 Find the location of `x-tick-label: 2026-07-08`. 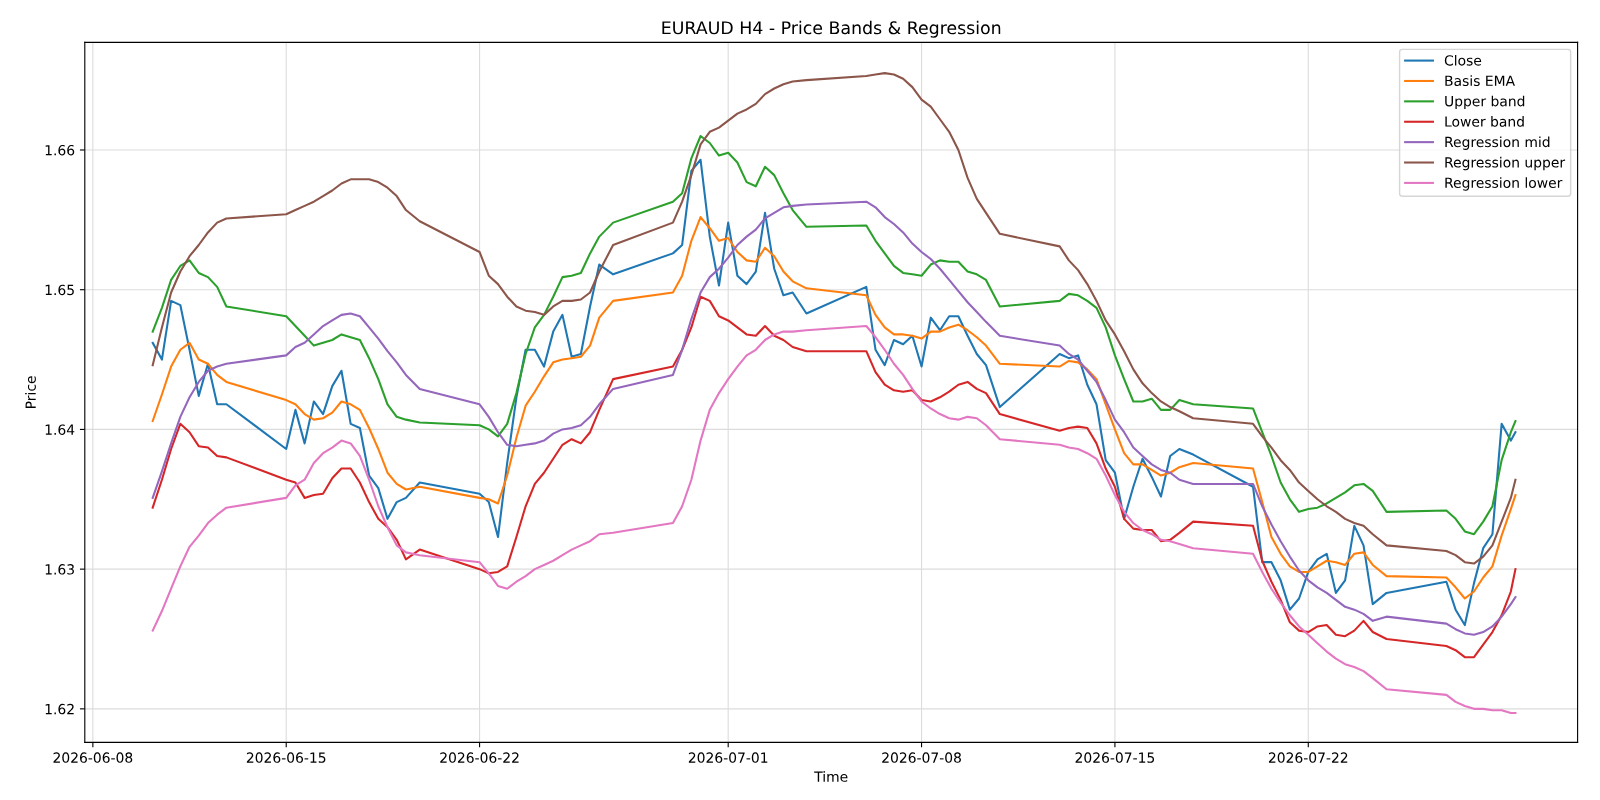

x-tick-label: 2026-07-08 is located at coordinates (921, 757).